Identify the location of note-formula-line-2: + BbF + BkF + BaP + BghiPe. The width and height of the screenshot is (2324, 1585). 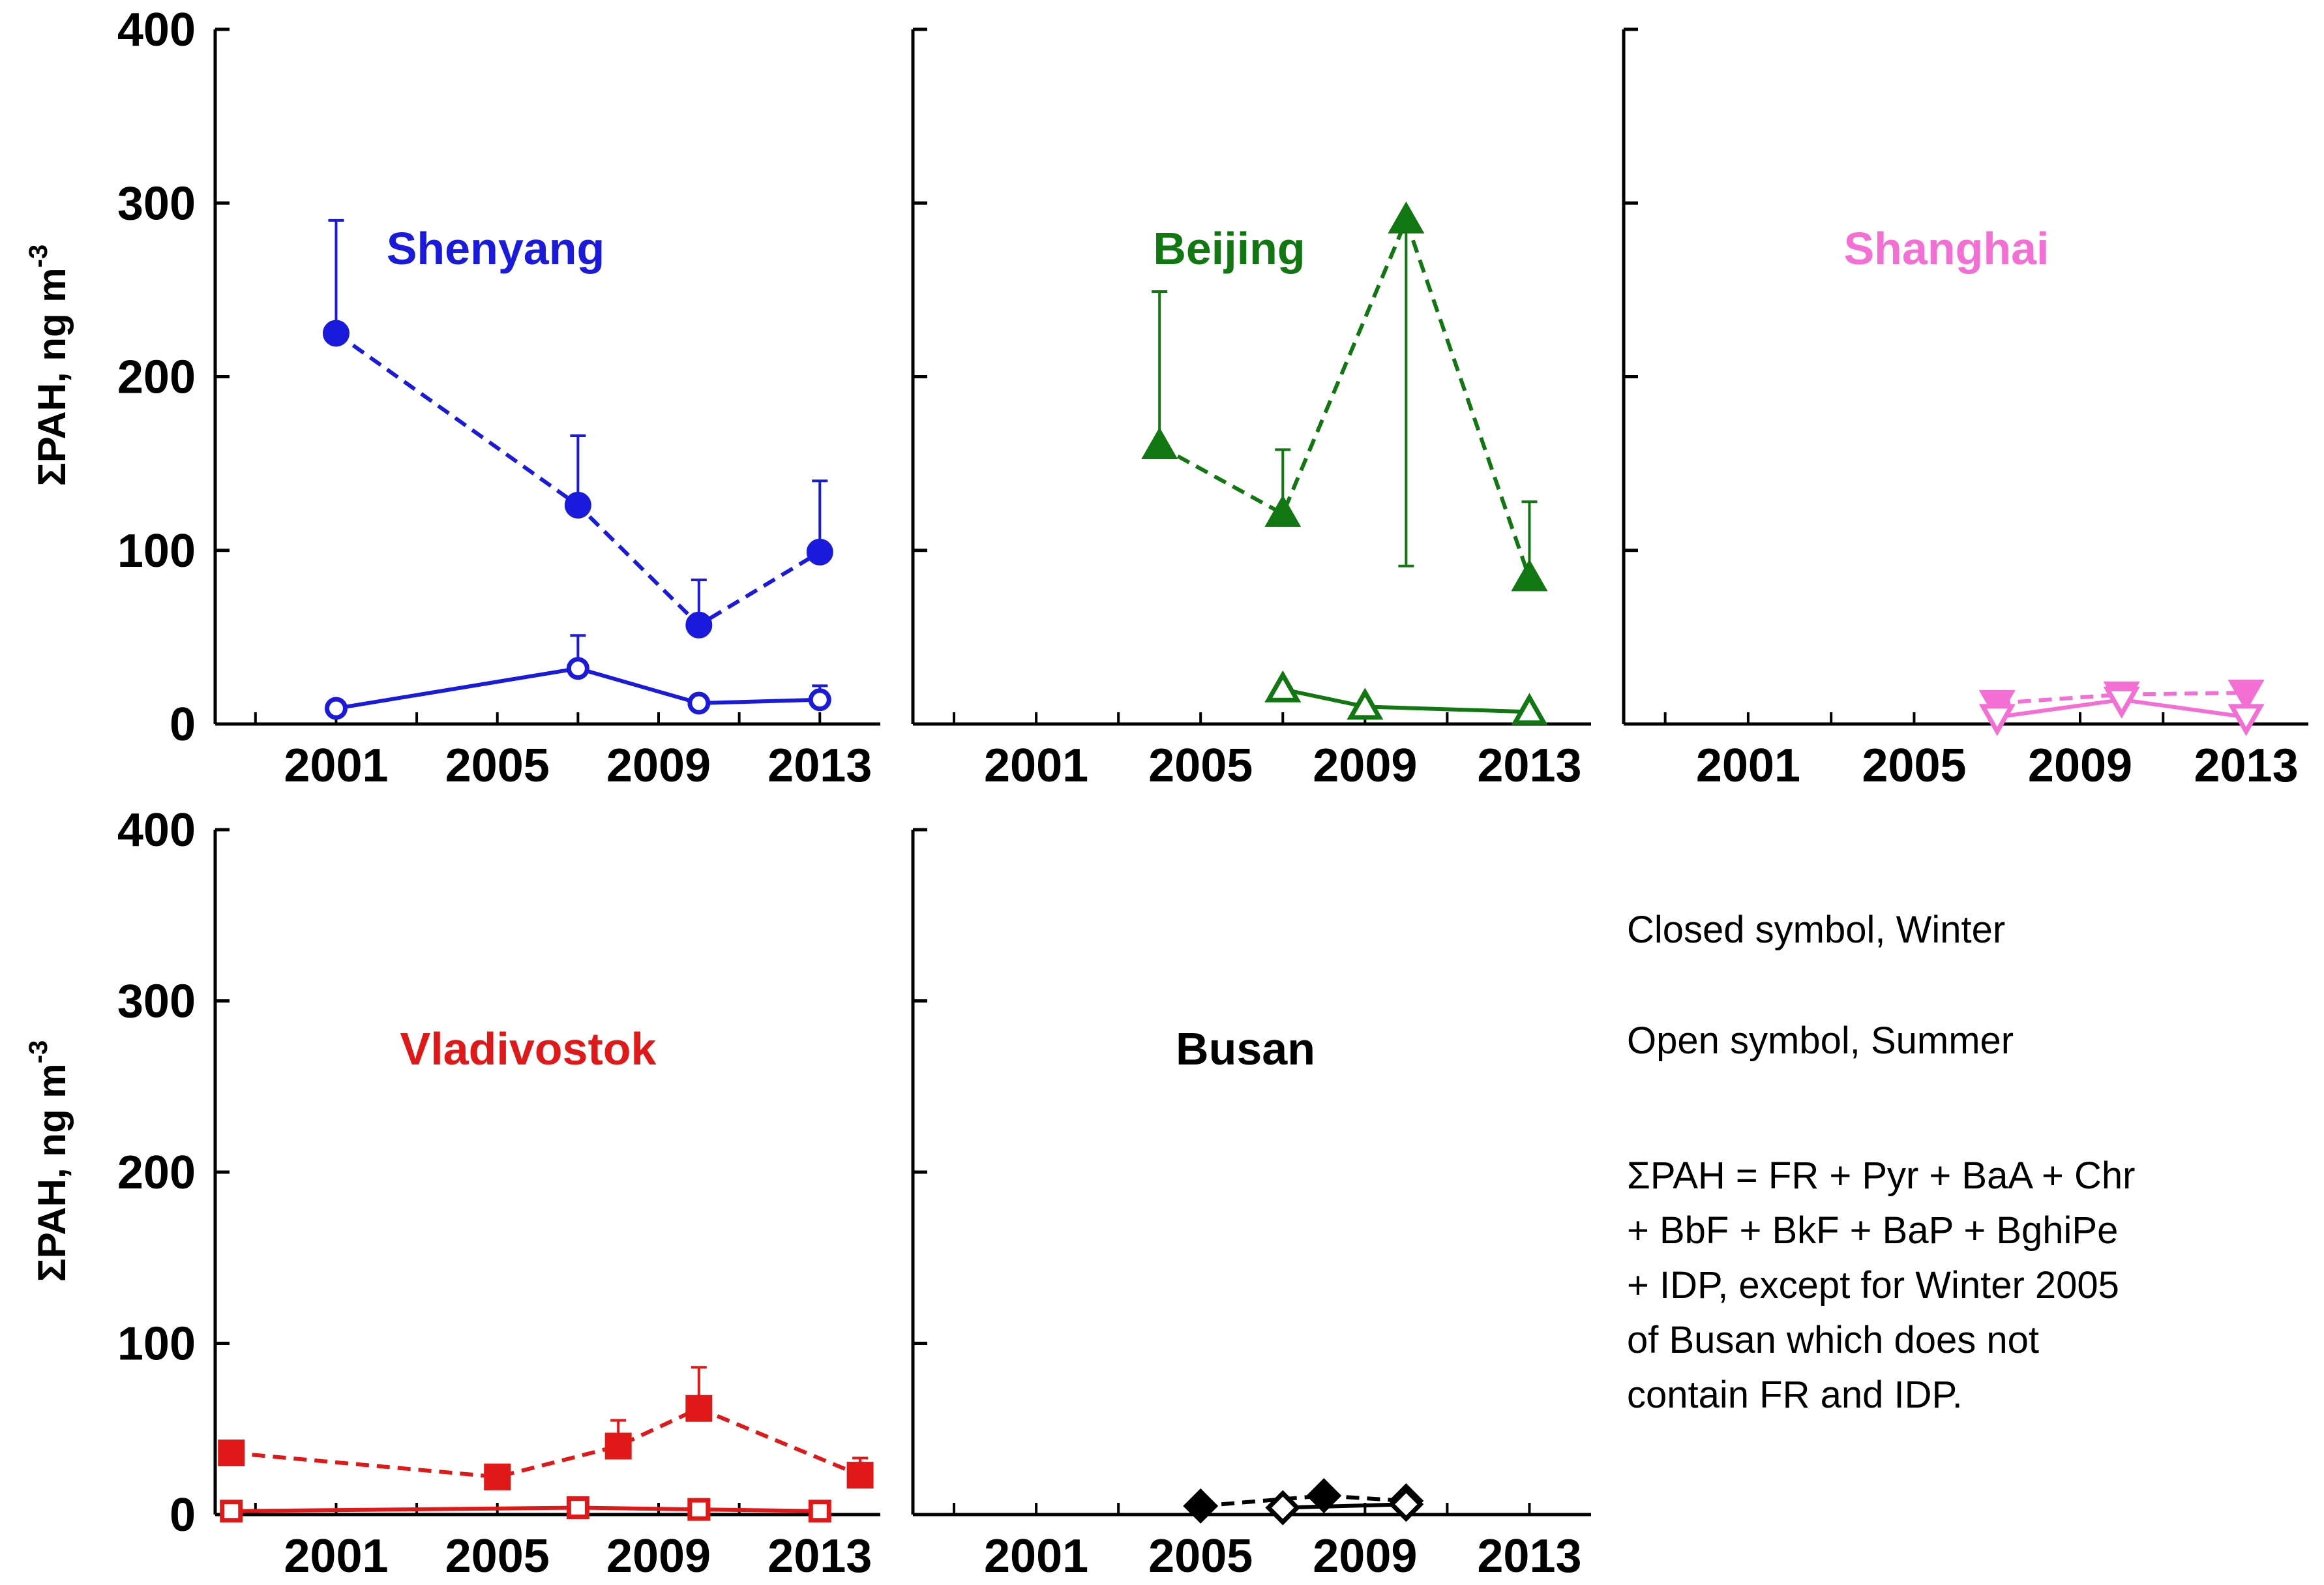
(1872, 1230).